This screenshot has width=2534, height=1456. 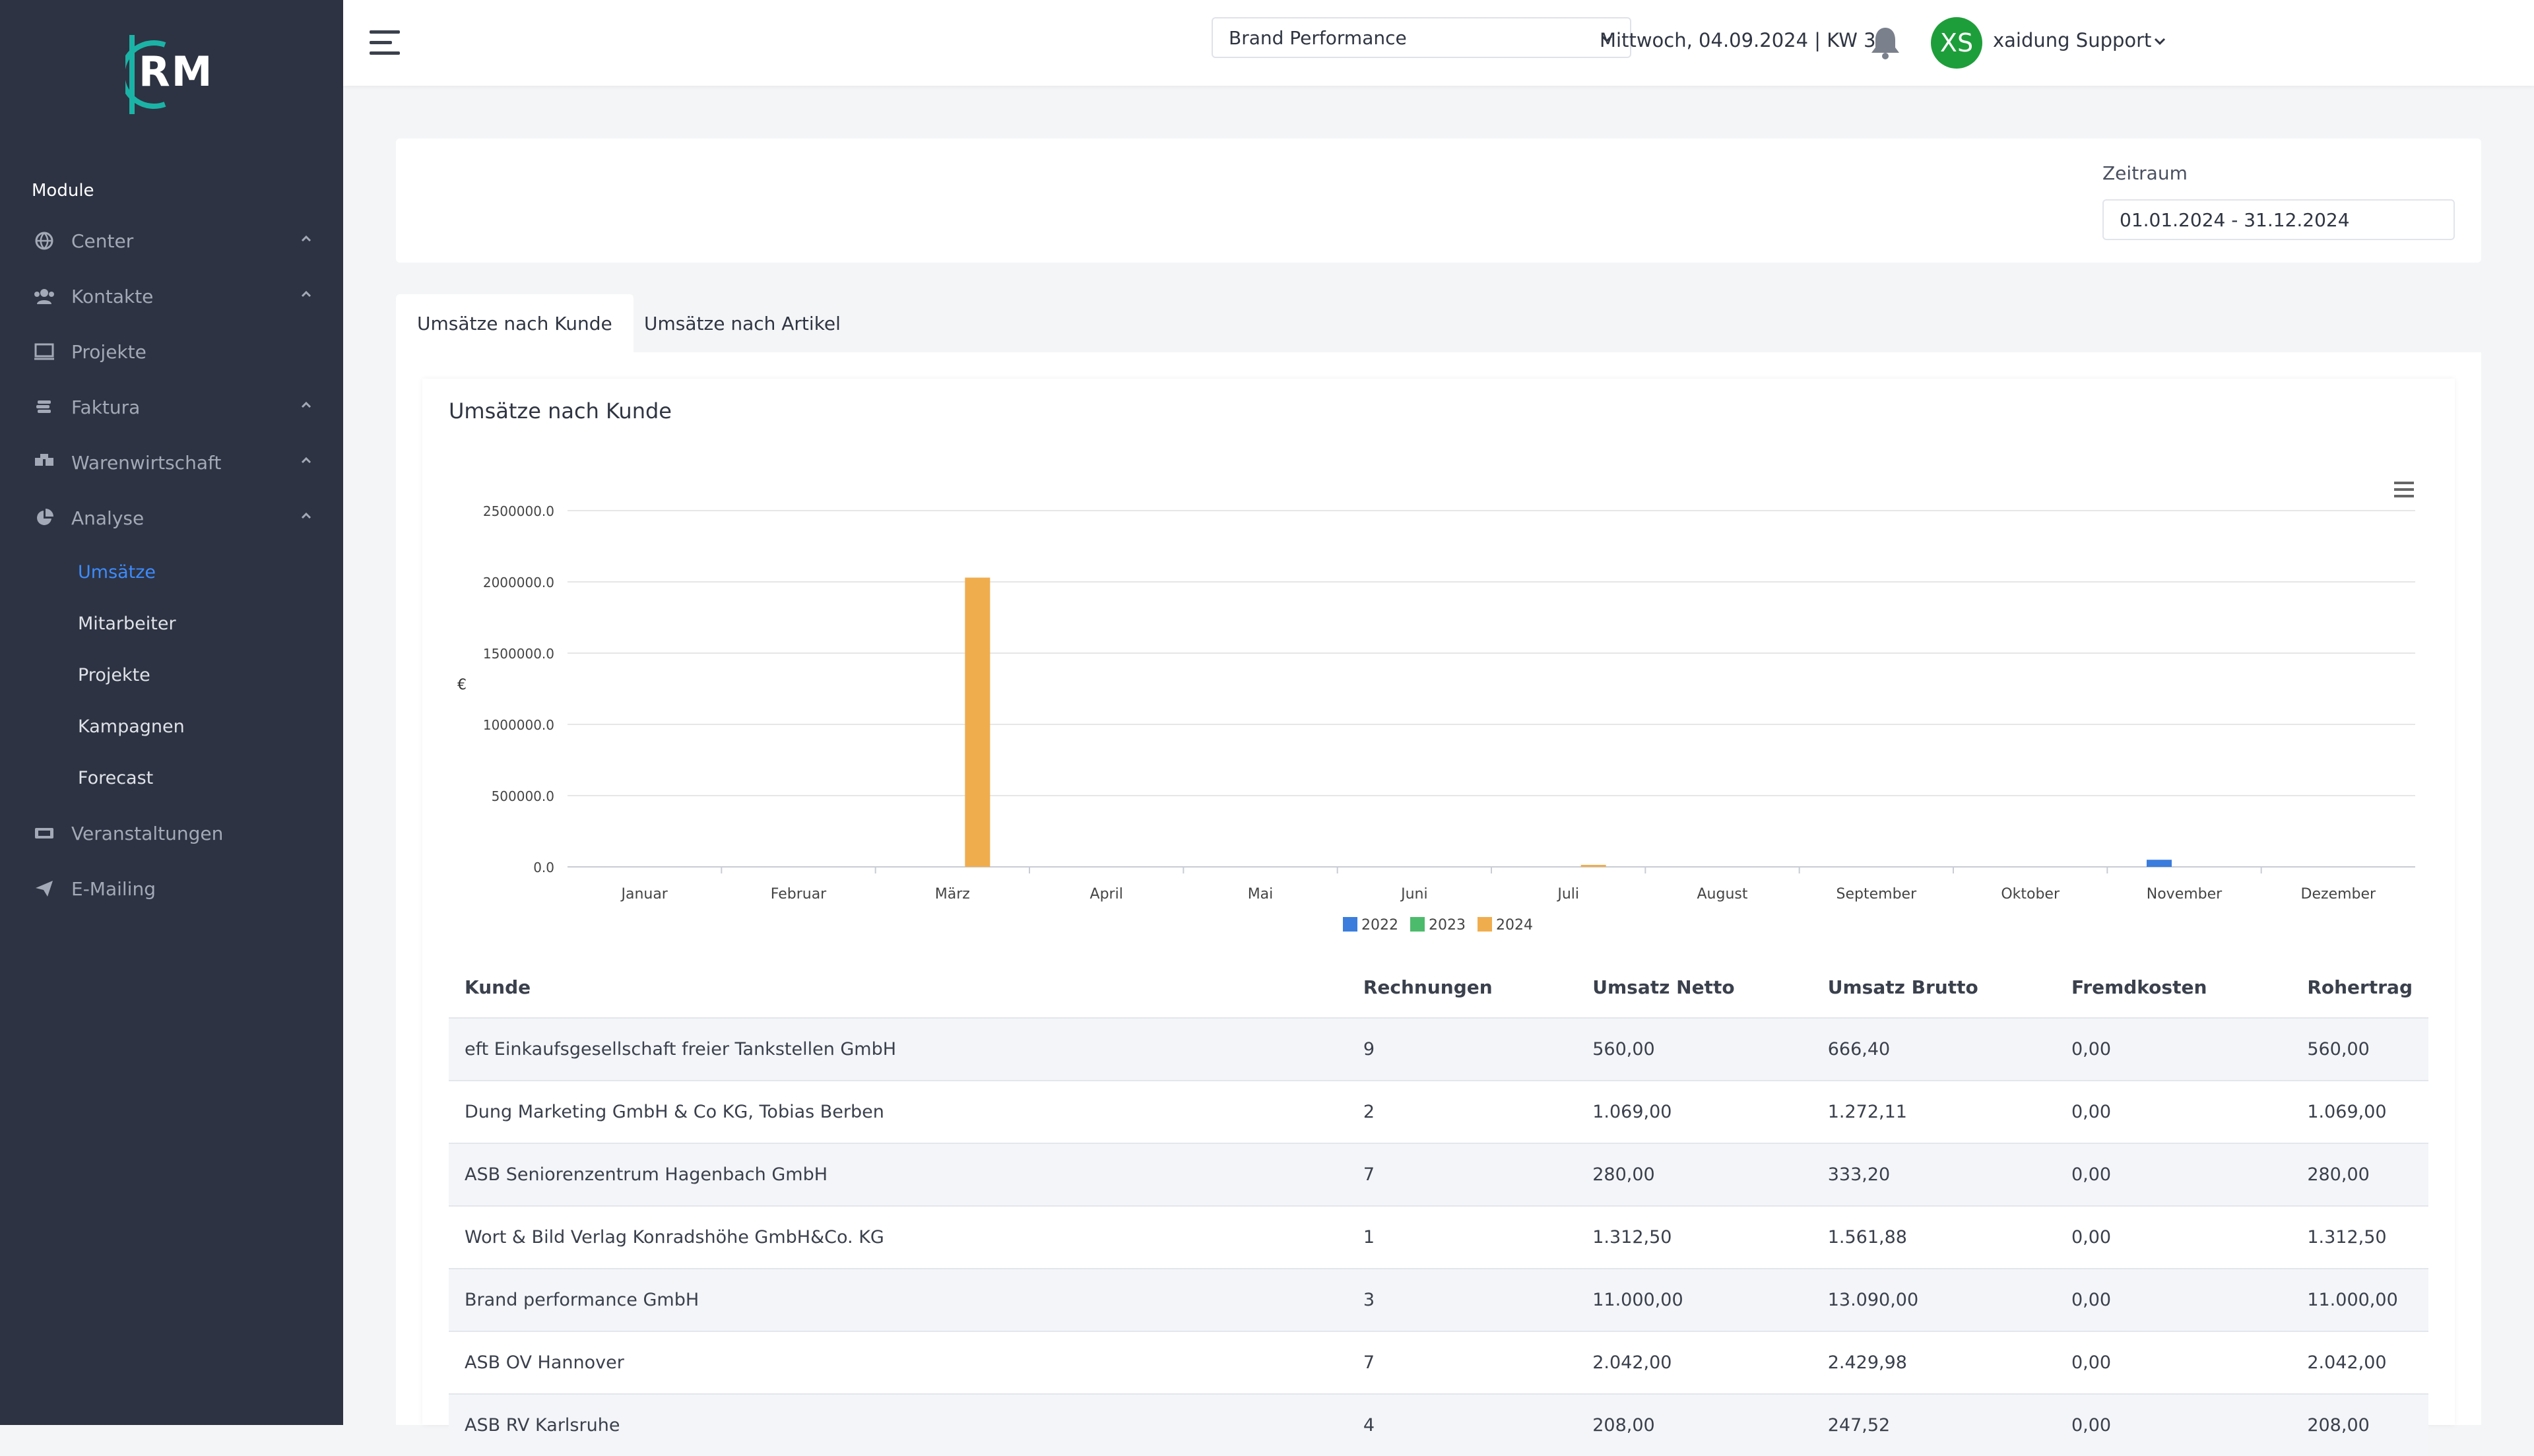 I want to click on cell-kunde: ASB RV Karlsruhe, so click(x=898, y=1424).